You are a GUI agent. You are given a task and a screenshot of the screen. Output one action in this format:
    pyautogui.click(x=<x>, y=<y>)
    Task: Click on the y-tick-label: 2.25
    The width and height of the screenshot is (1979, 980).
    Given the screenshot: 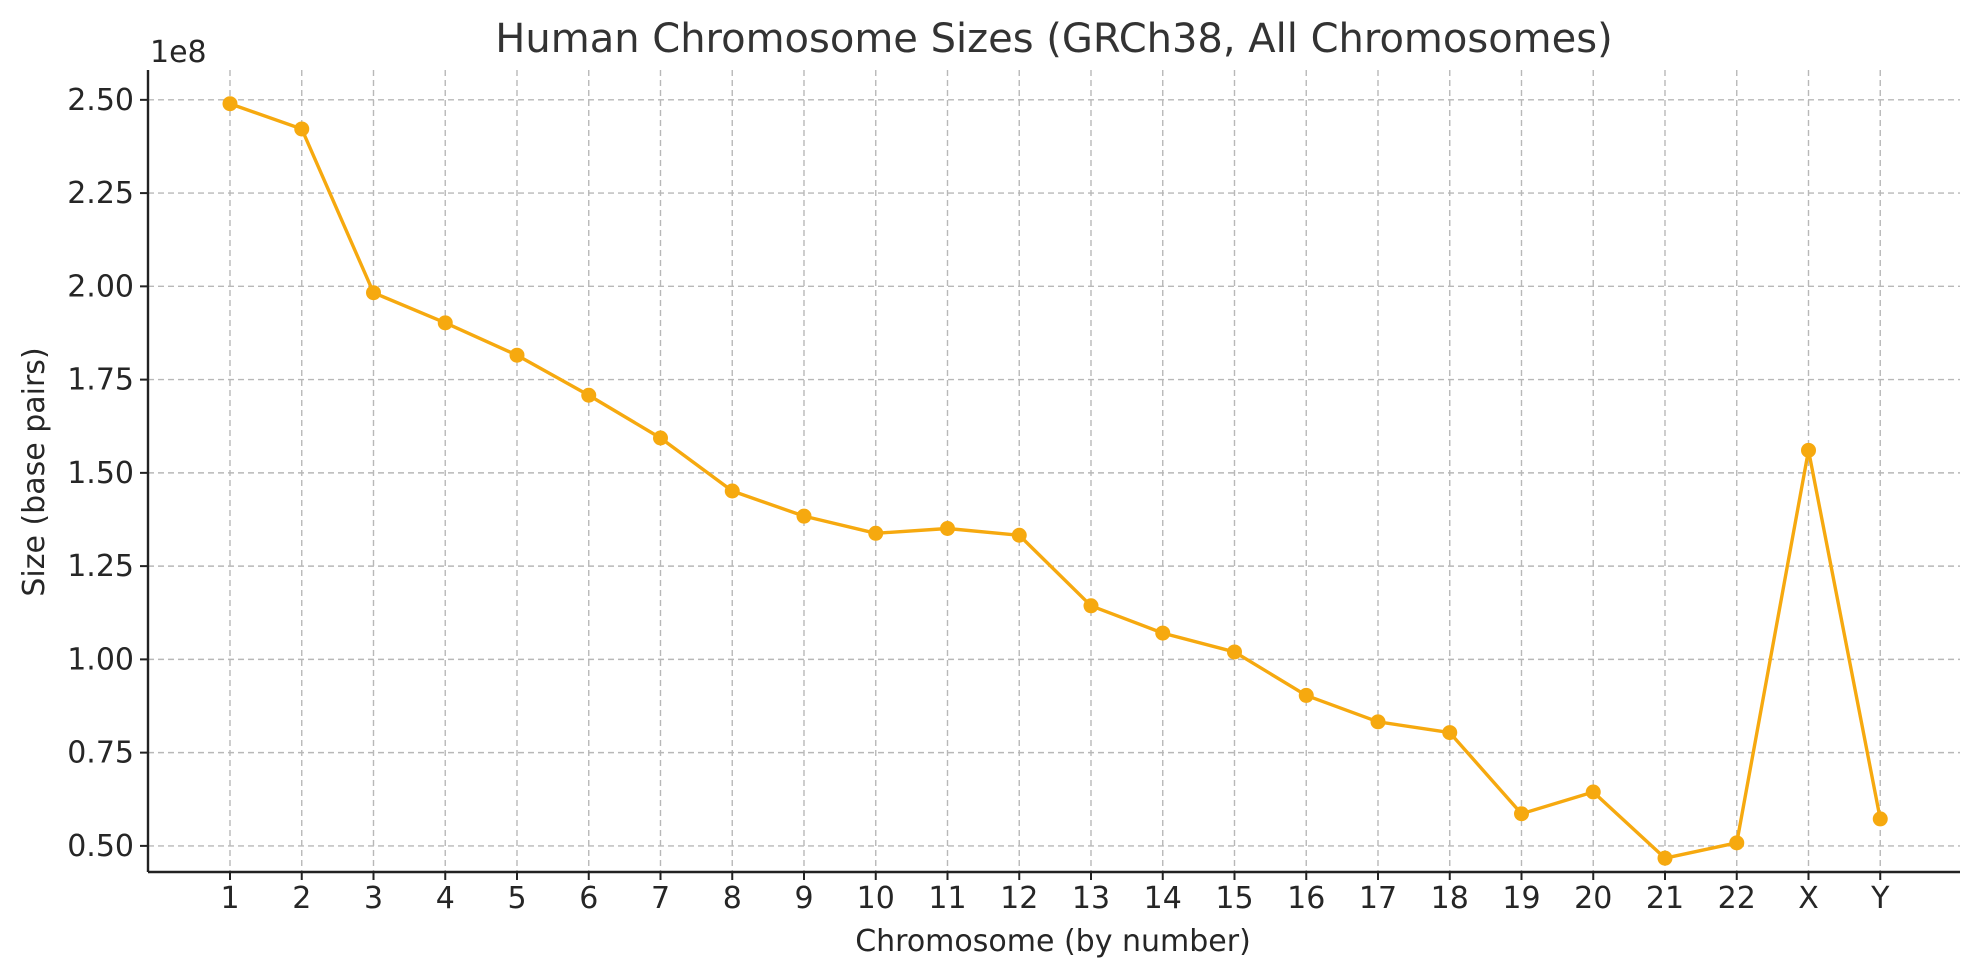 What is the action you would take?
    pyautogui.click(x=100, y=193)
    